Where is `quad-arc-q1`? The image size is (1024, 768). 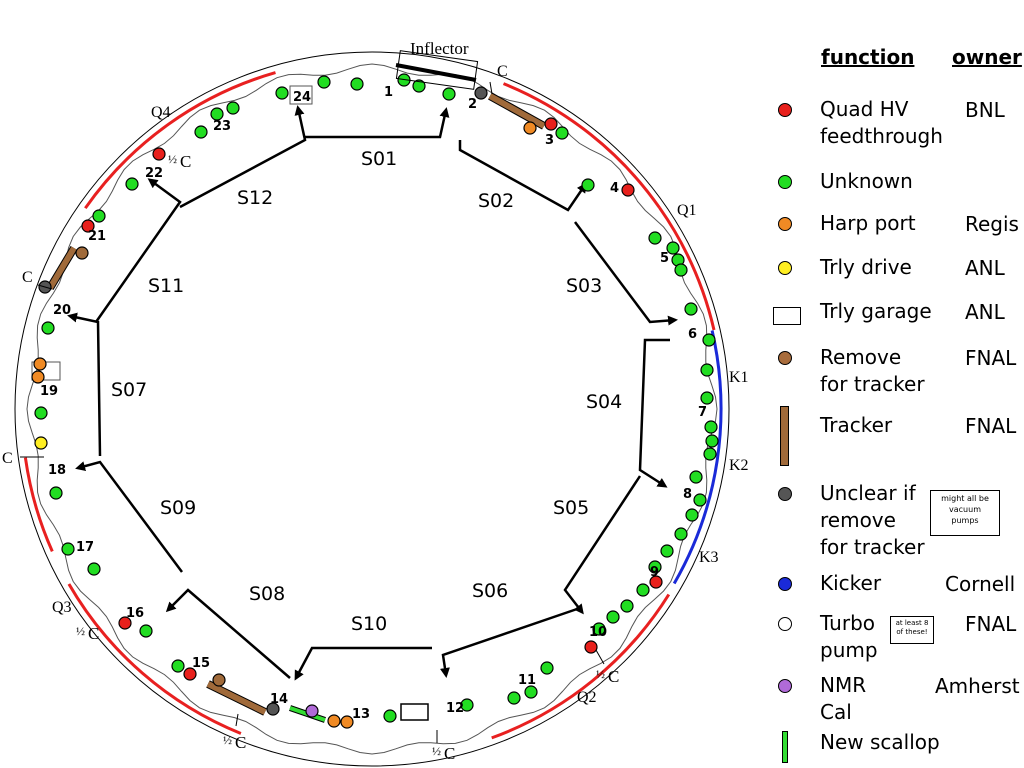
quad-arc-q1 is located at coordinates (581, 145).